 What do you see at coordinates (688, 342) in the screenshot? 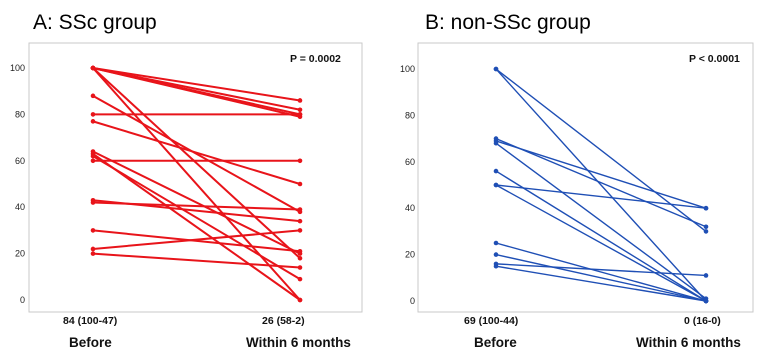
I see `panel-b-x-category-after: Within 6 months` at bounding box center [688, 342].